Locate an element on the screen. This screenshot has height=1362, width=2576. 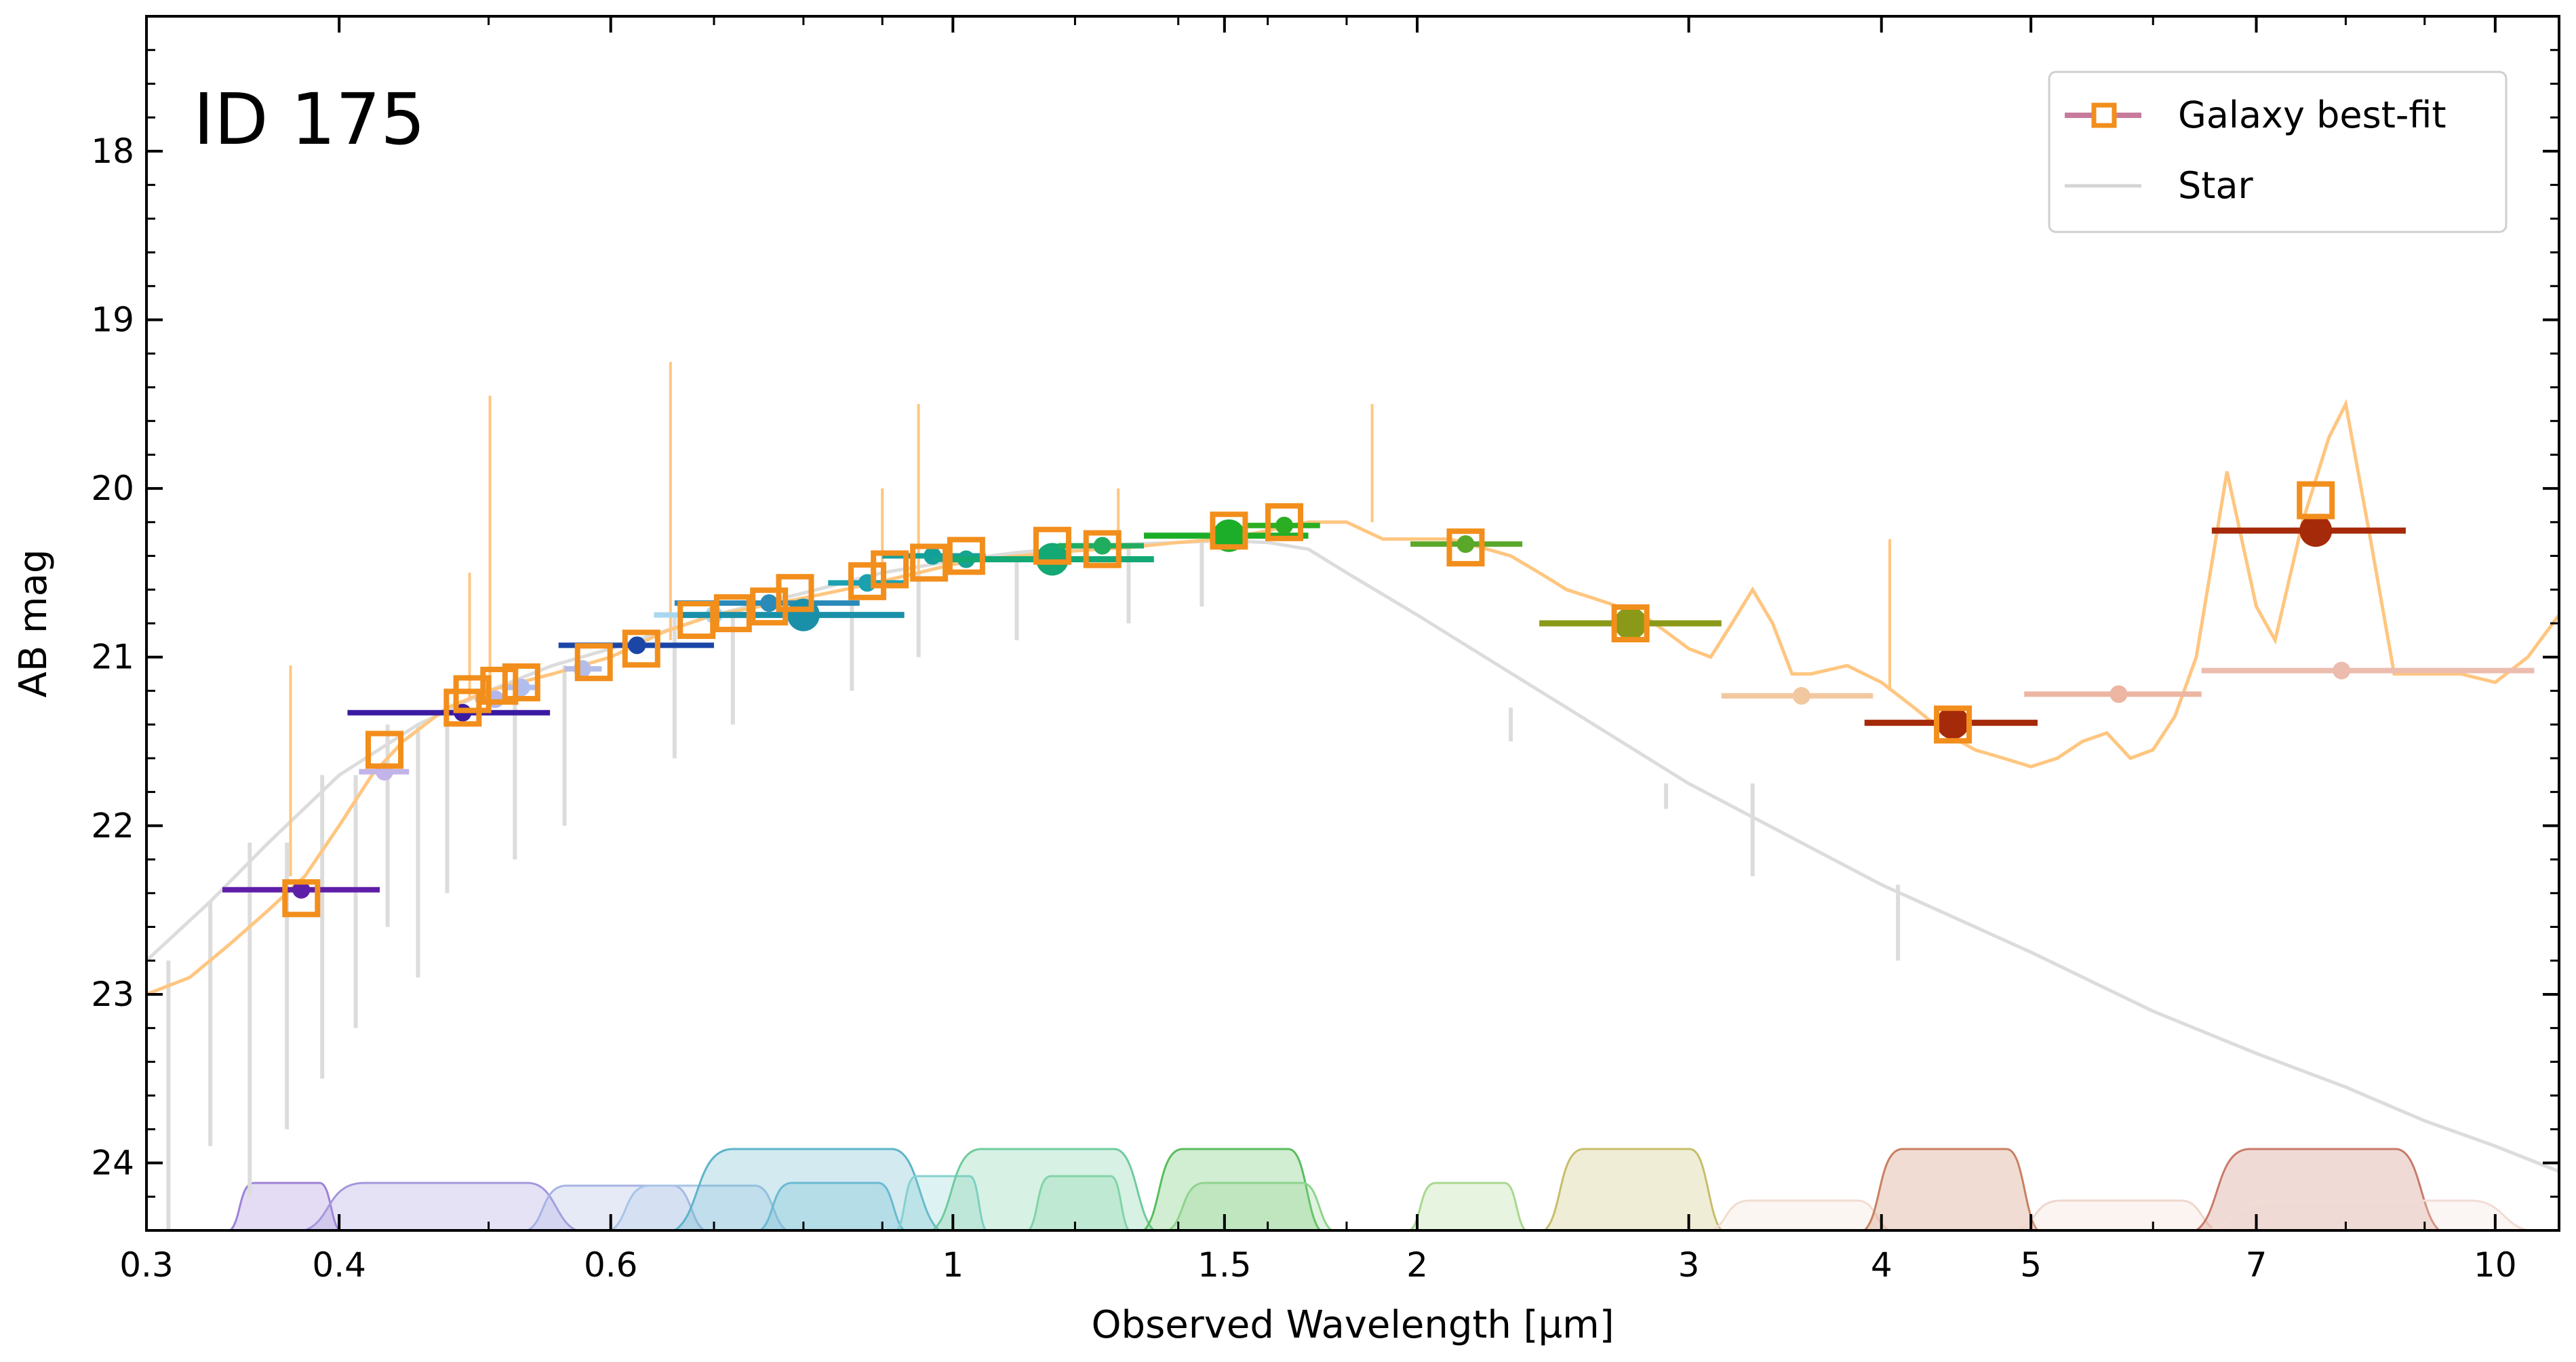
y-tick-label-4: 22 is located at coordinates (113, 825).